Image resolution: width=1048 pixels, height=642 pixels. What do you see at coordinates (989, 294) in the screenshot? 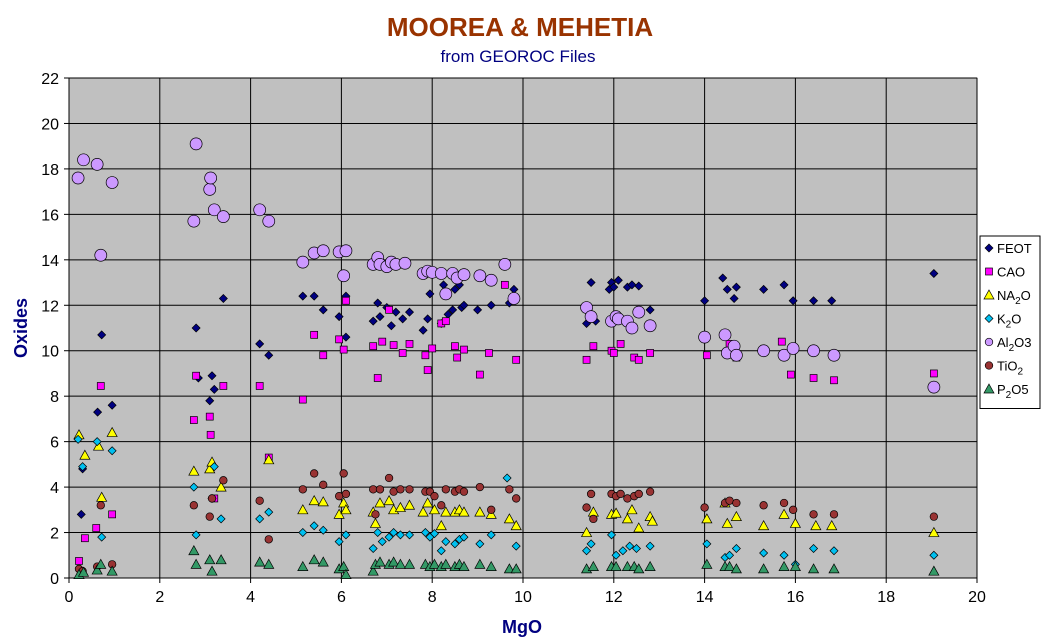
I see `legend-marker-na2o` at bounding box center [989, 294].